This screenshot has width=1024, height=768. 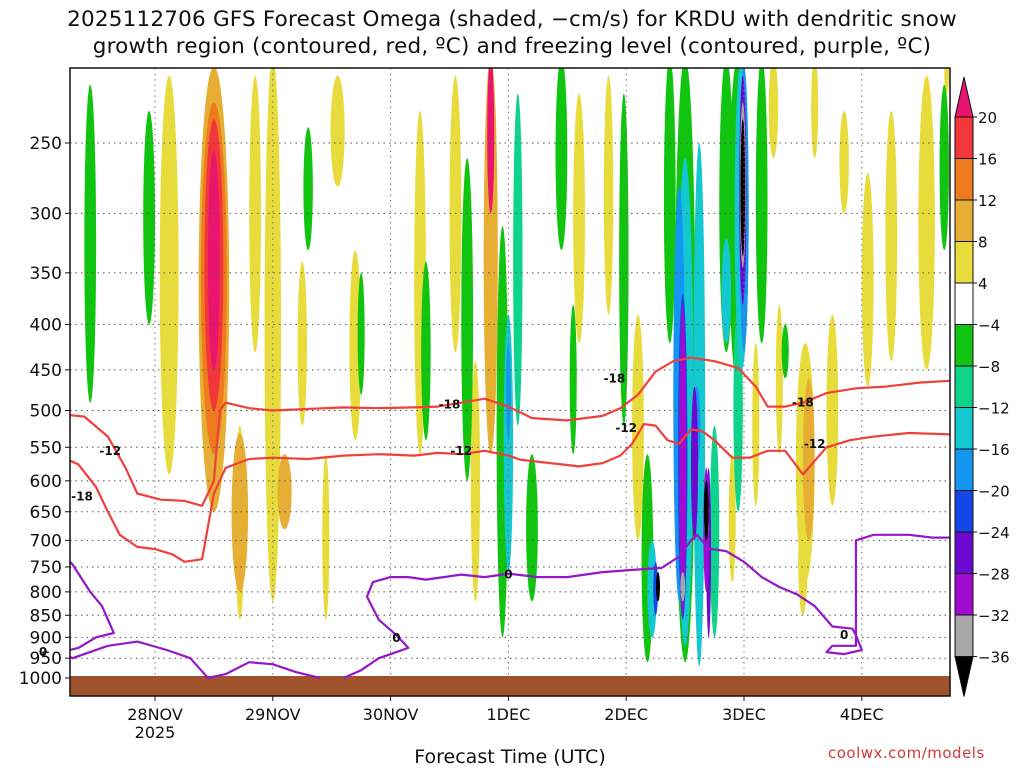 What do you see at coordinates (46, 274) in the screenshot?
I see `y-tick-label: 350` at bounding box center [46, 274].